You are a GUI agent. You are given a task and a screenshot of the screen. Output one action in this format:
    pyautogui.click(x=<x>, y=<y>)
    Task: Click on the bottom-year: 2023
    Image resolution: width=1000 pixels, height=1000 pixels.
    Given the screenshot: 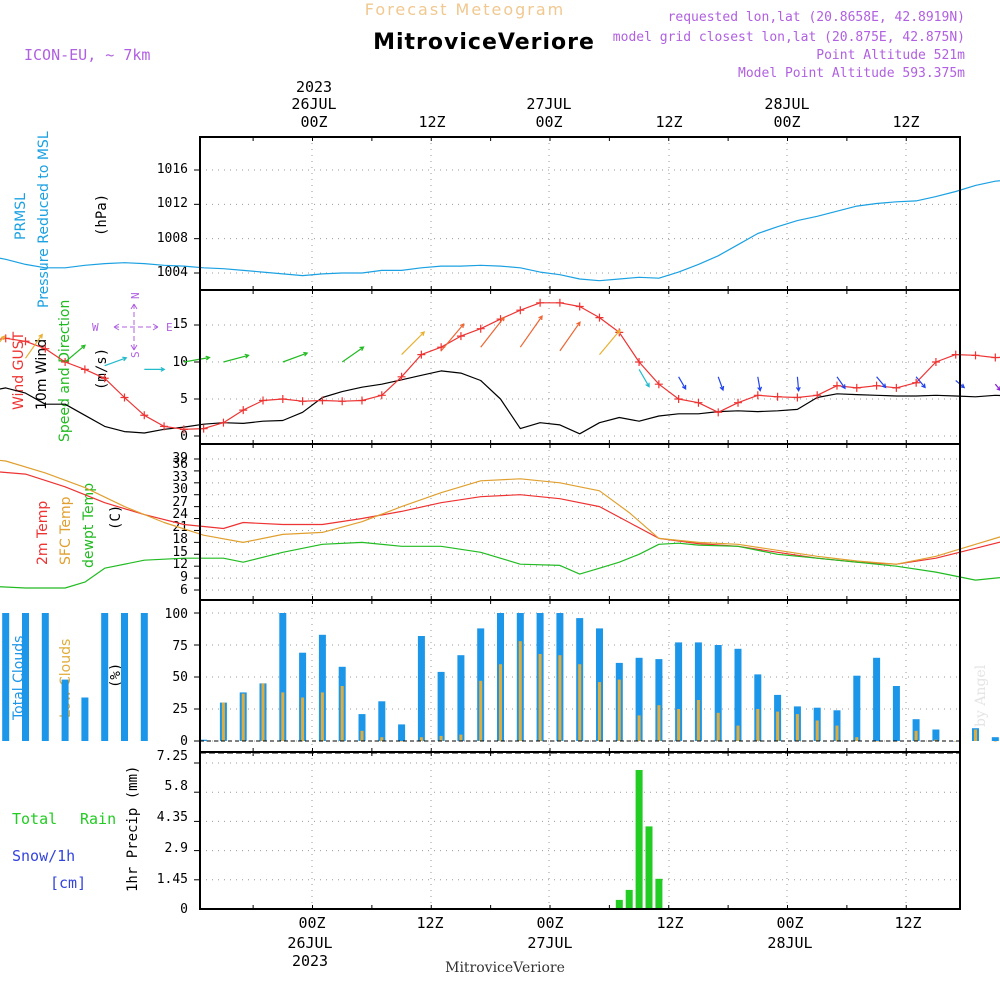 What is the action you would take?
    pyautogui.click(x=310, y=961)
    